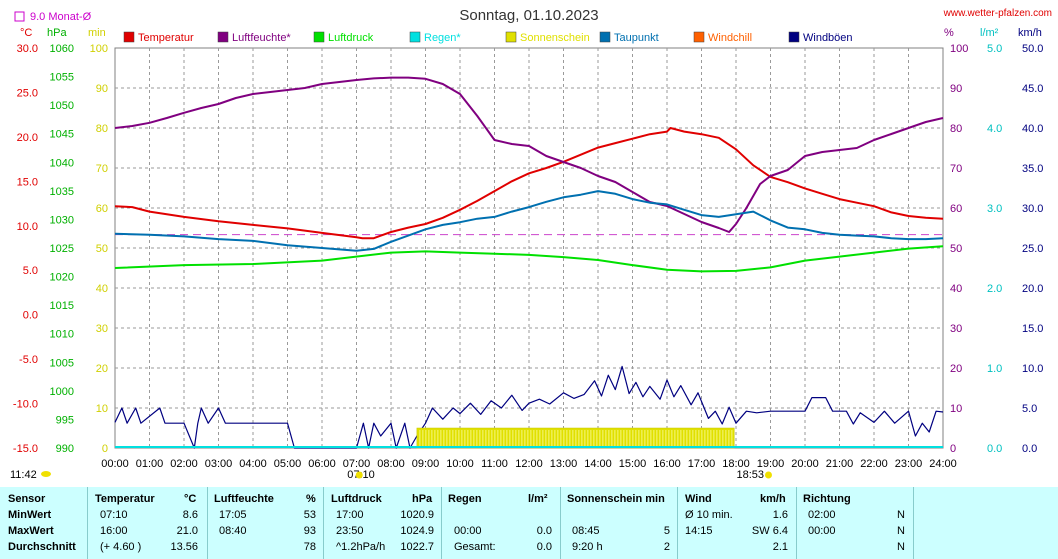 This screenshot has height=559, width=1058. What do you see at coordinates (1032, 249) in the screenshot?
I see `wind-tick-label: 25.0` at bounding box center [1032, 249].